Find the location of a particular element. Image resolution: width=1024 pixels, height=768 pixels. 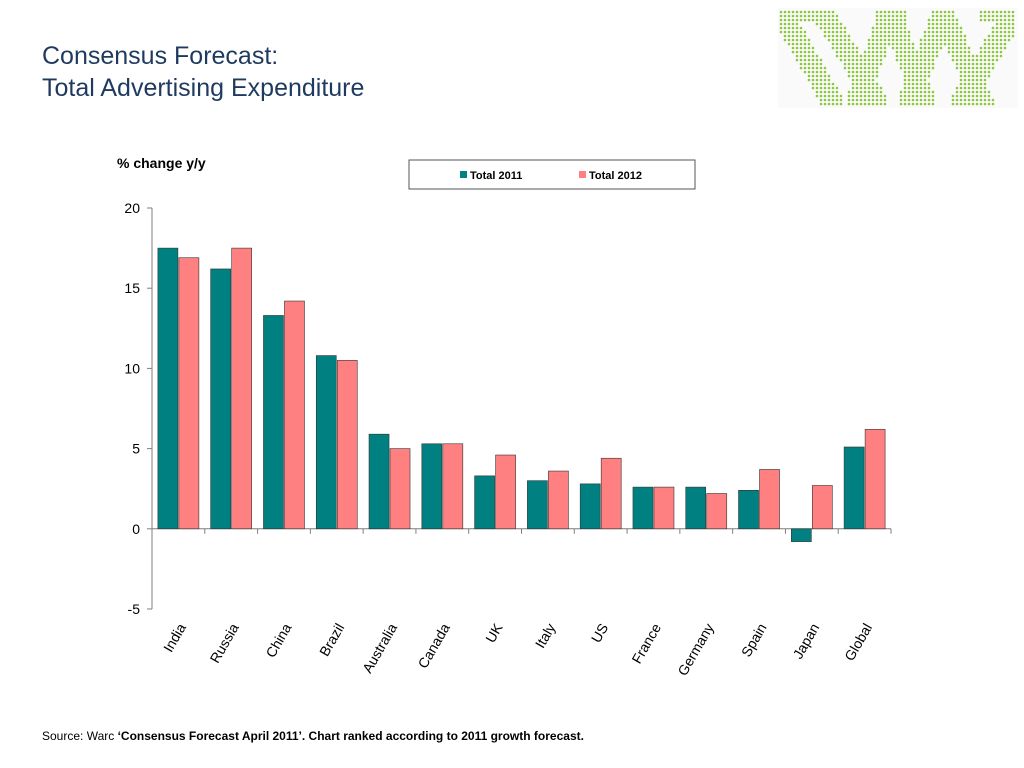

x-tick-label: Germany is located at coordinates (695, 650).